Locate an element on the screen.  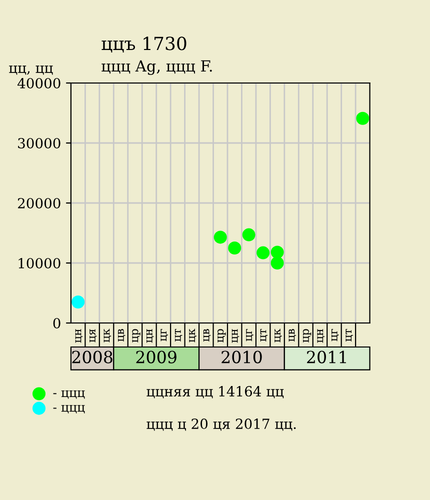
y-tick-label: 10000 is located at coordinates (39, 263).